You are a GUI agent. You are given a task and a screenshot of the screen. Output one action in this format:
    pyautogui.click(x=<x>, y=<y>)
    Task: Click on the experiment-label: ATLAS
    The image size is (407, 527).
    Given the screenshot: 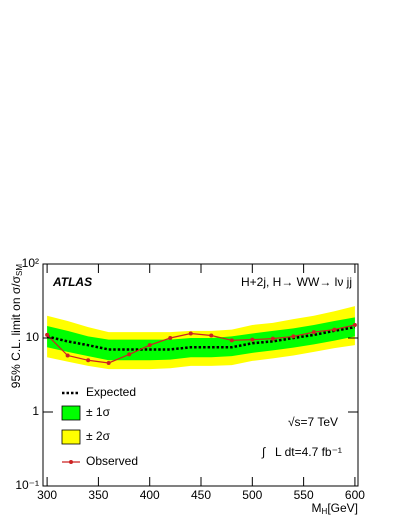 What is the action you would take?
    pyautogui.click(x=72, y=282)
    